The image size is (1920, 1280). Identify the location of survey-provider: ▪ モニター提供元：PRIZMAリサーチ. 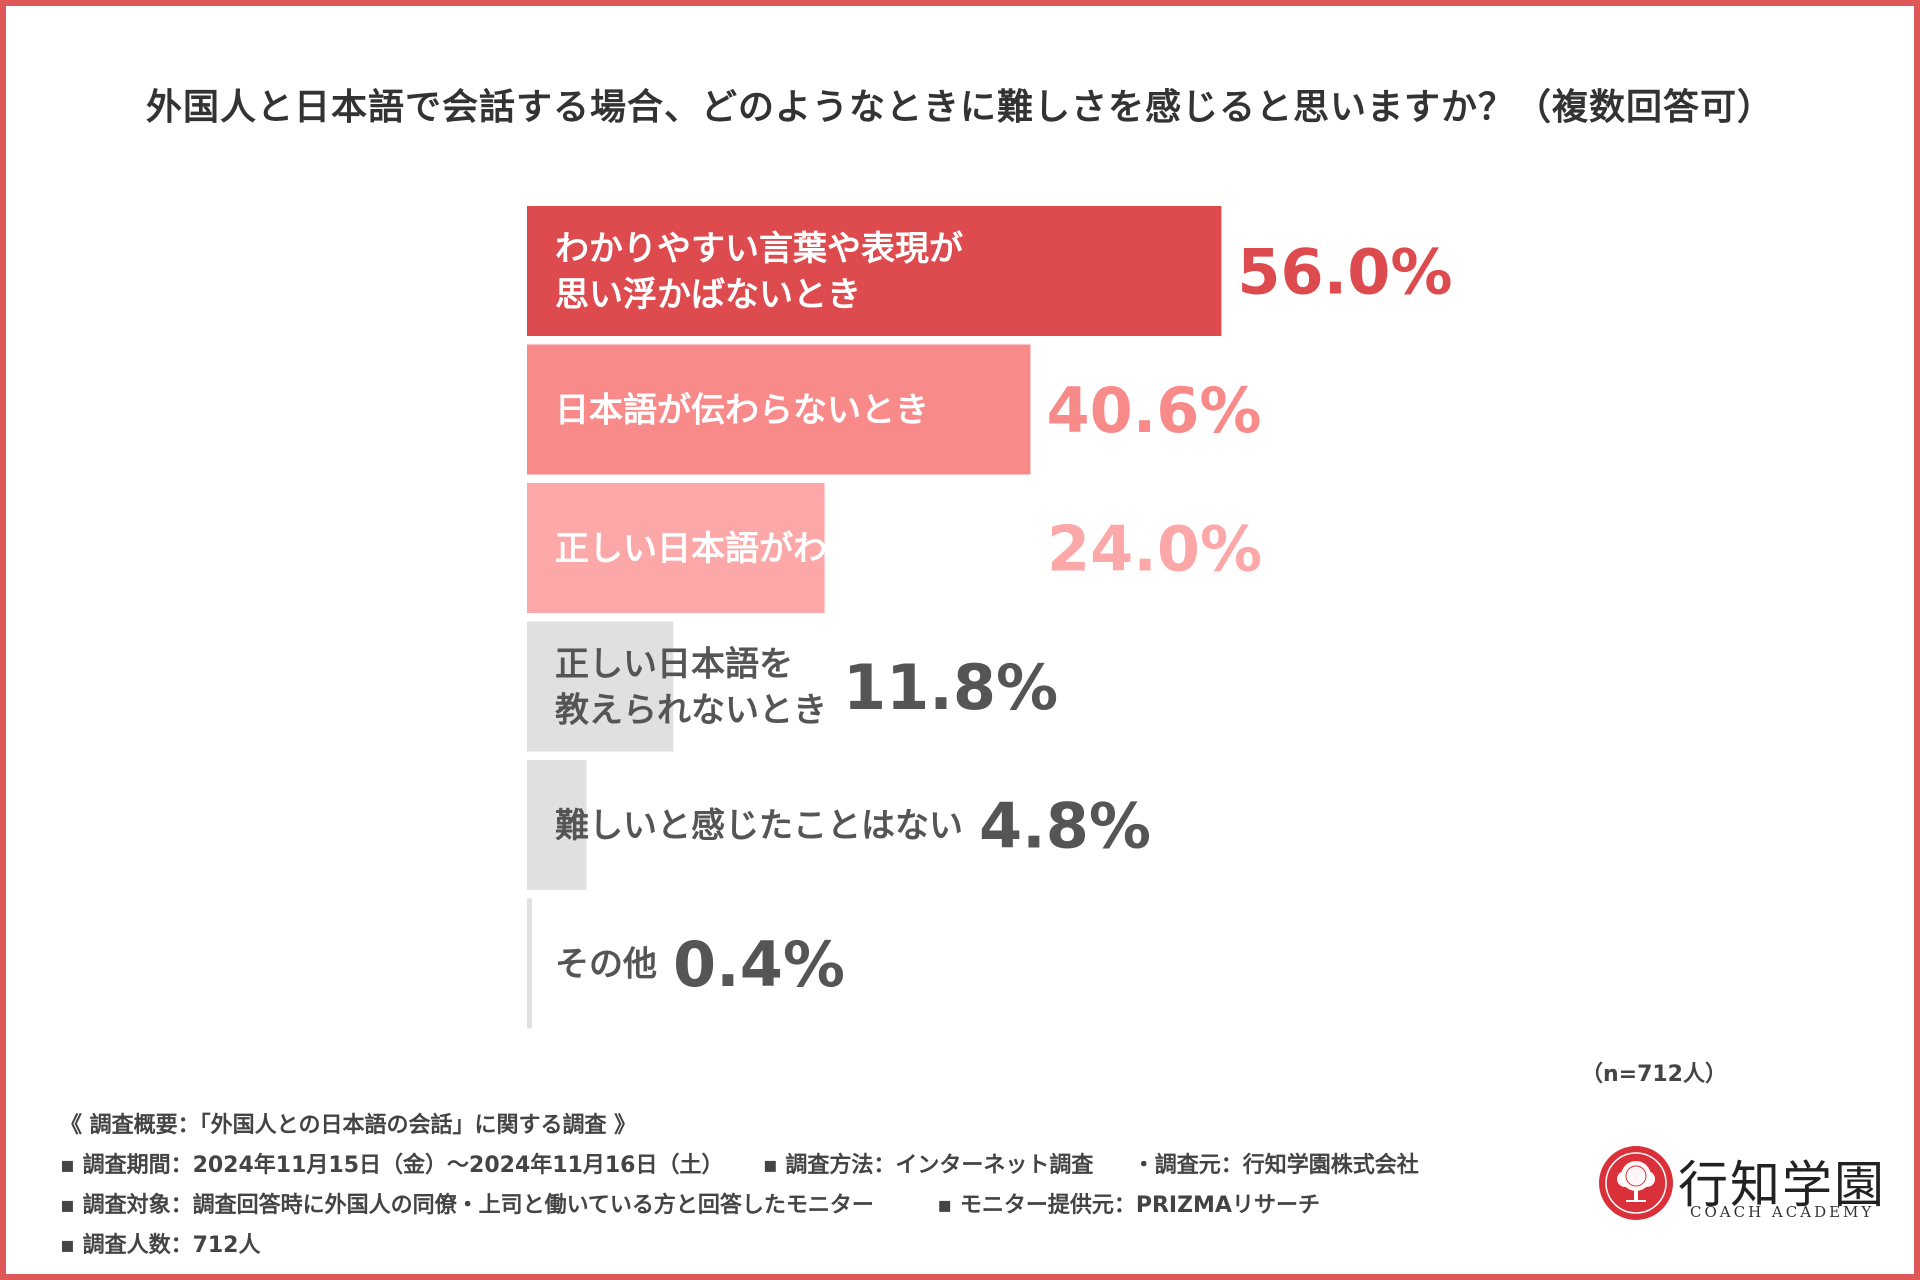
(1128, 1205).